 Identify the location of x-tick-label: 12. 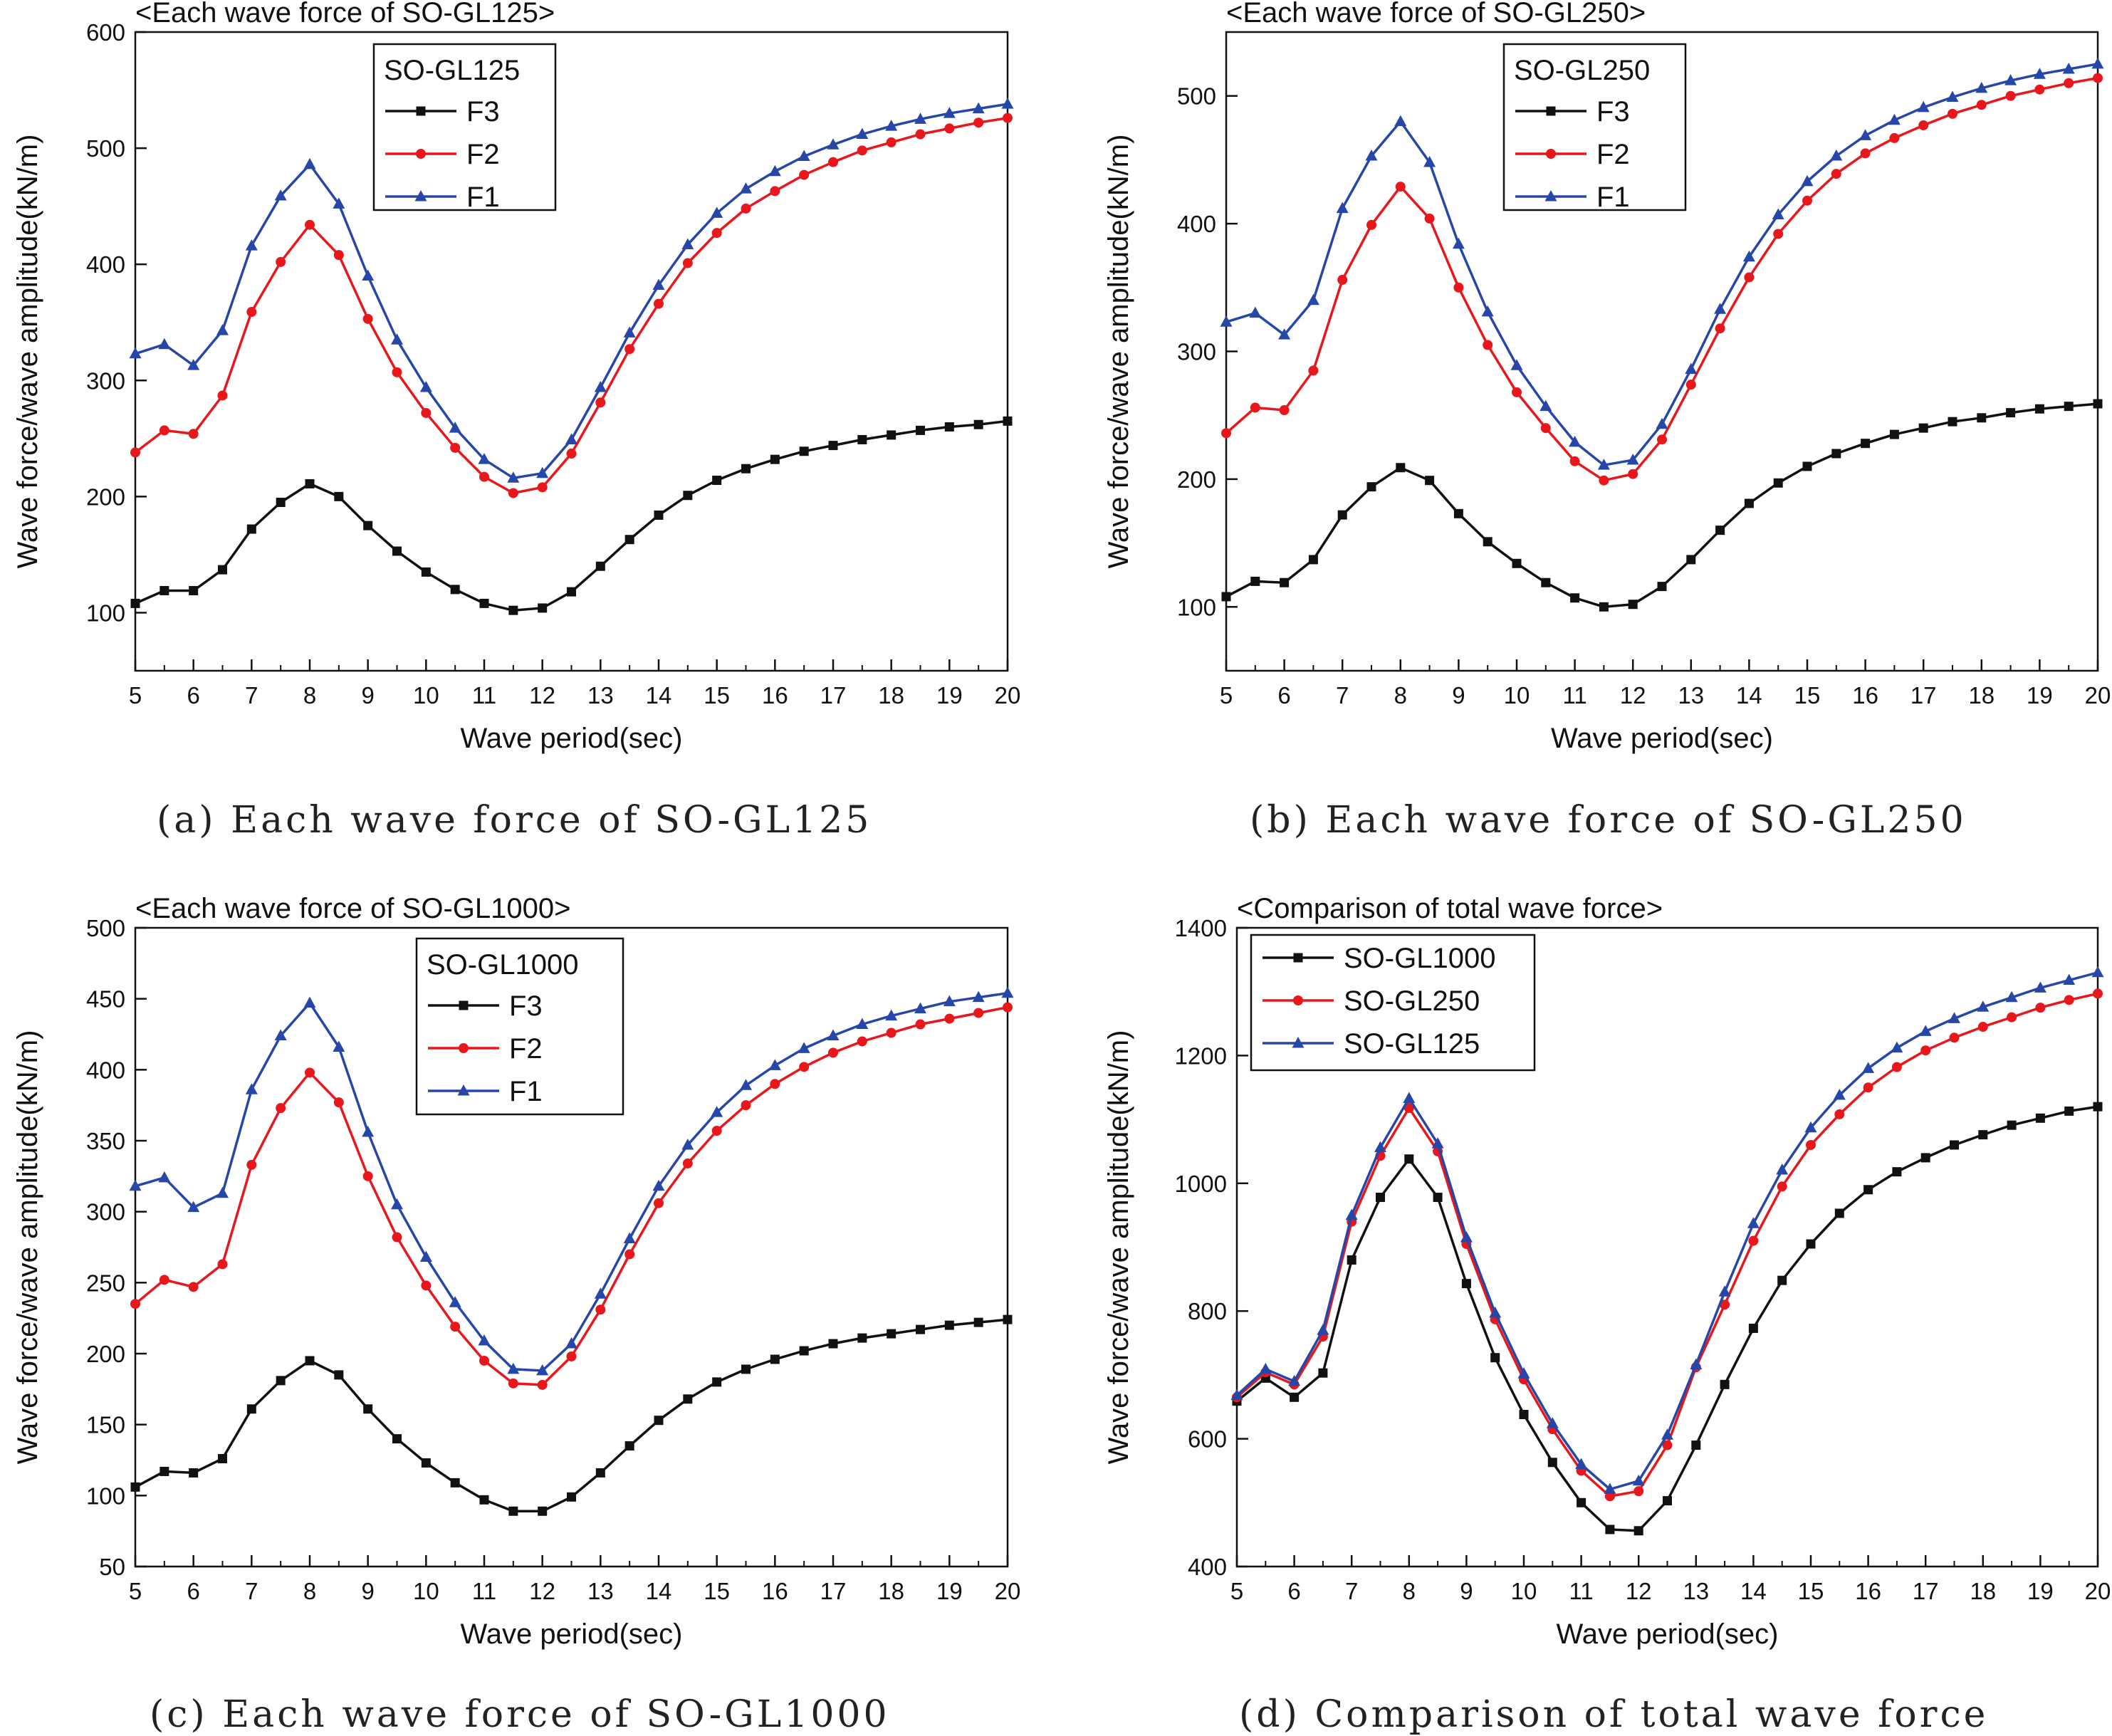
(1633, 695).